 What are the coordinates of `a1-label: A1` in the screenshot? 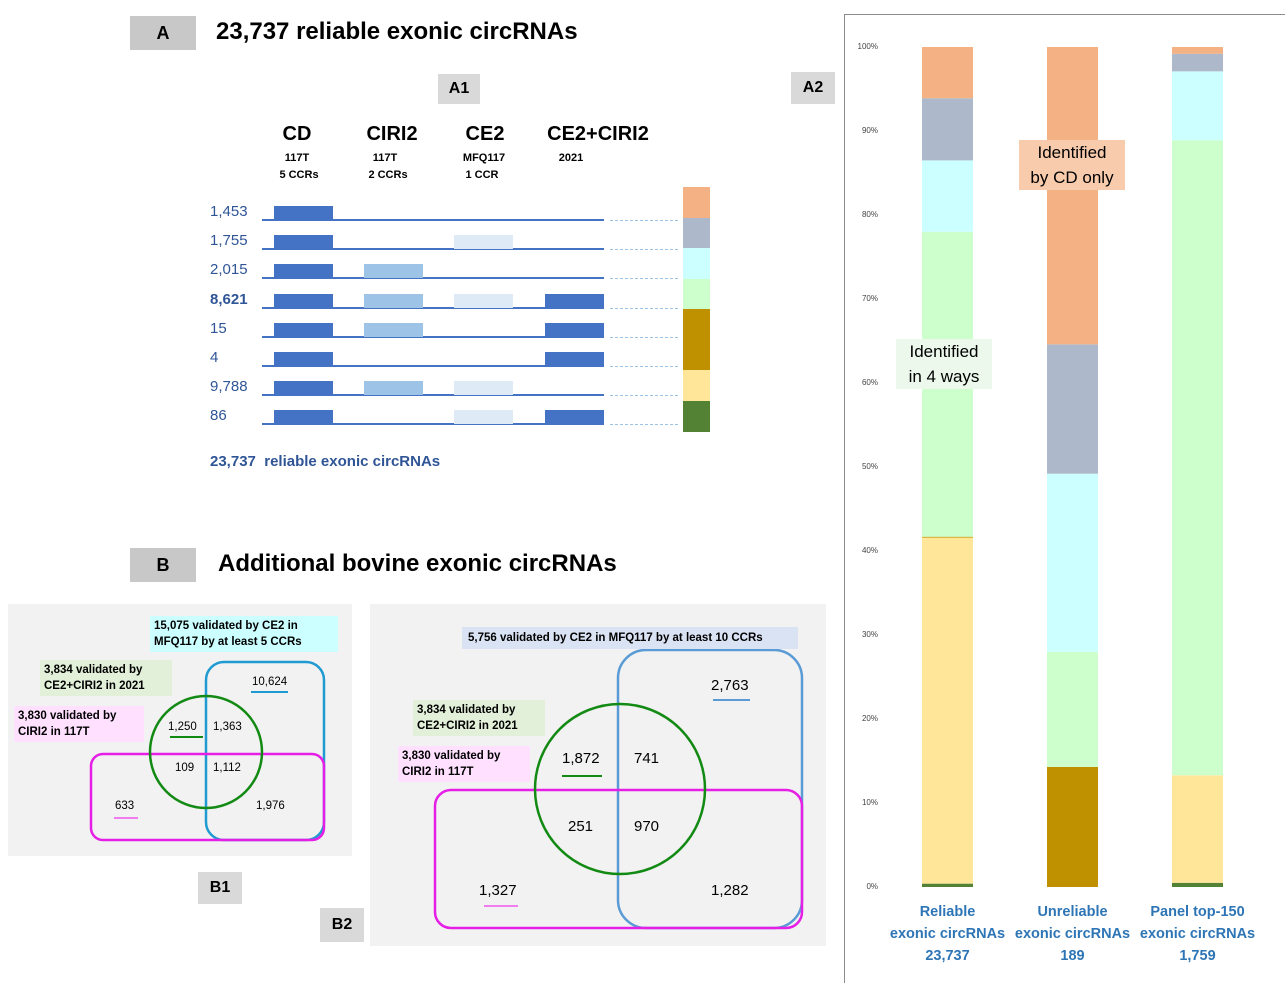 It's located at (459, 89).